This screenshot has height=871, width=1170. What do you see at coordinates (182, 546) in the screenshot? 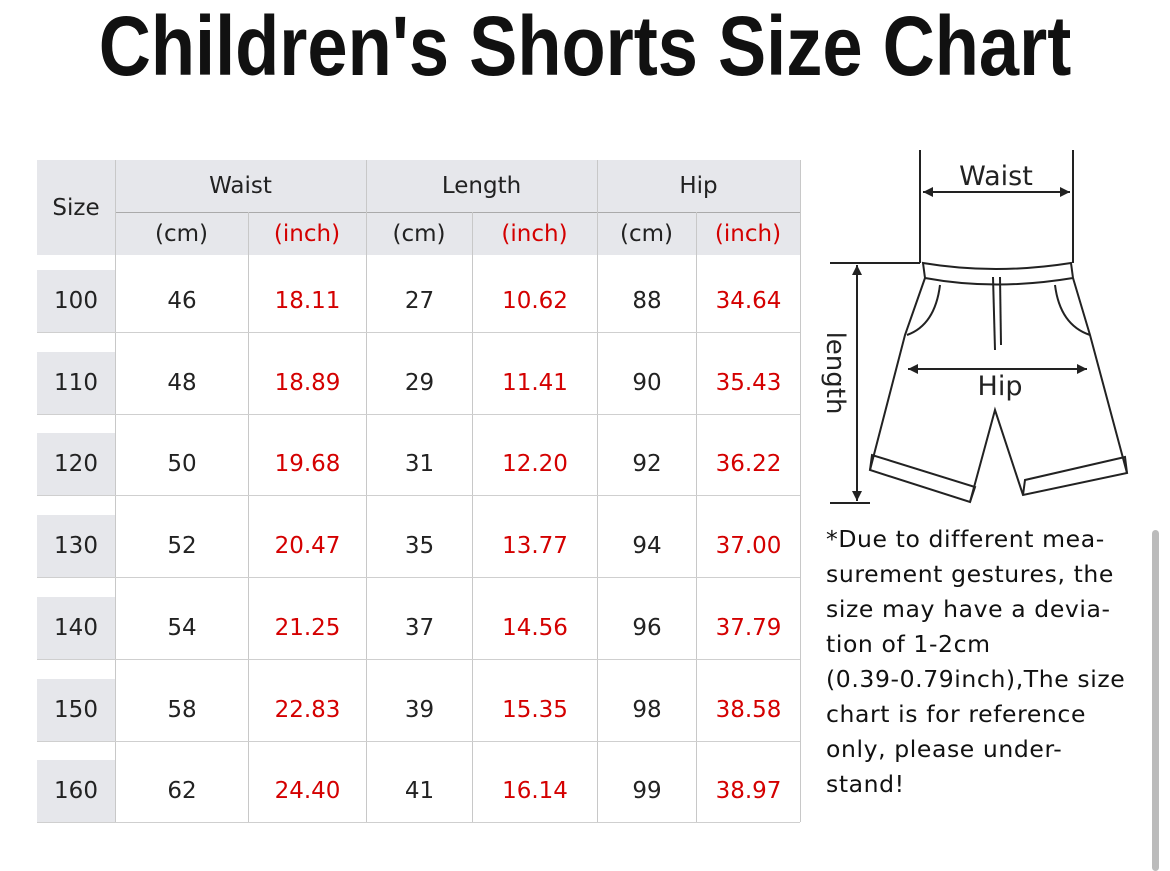
I see `value-cell: 52` at bounding box center [182, 546].